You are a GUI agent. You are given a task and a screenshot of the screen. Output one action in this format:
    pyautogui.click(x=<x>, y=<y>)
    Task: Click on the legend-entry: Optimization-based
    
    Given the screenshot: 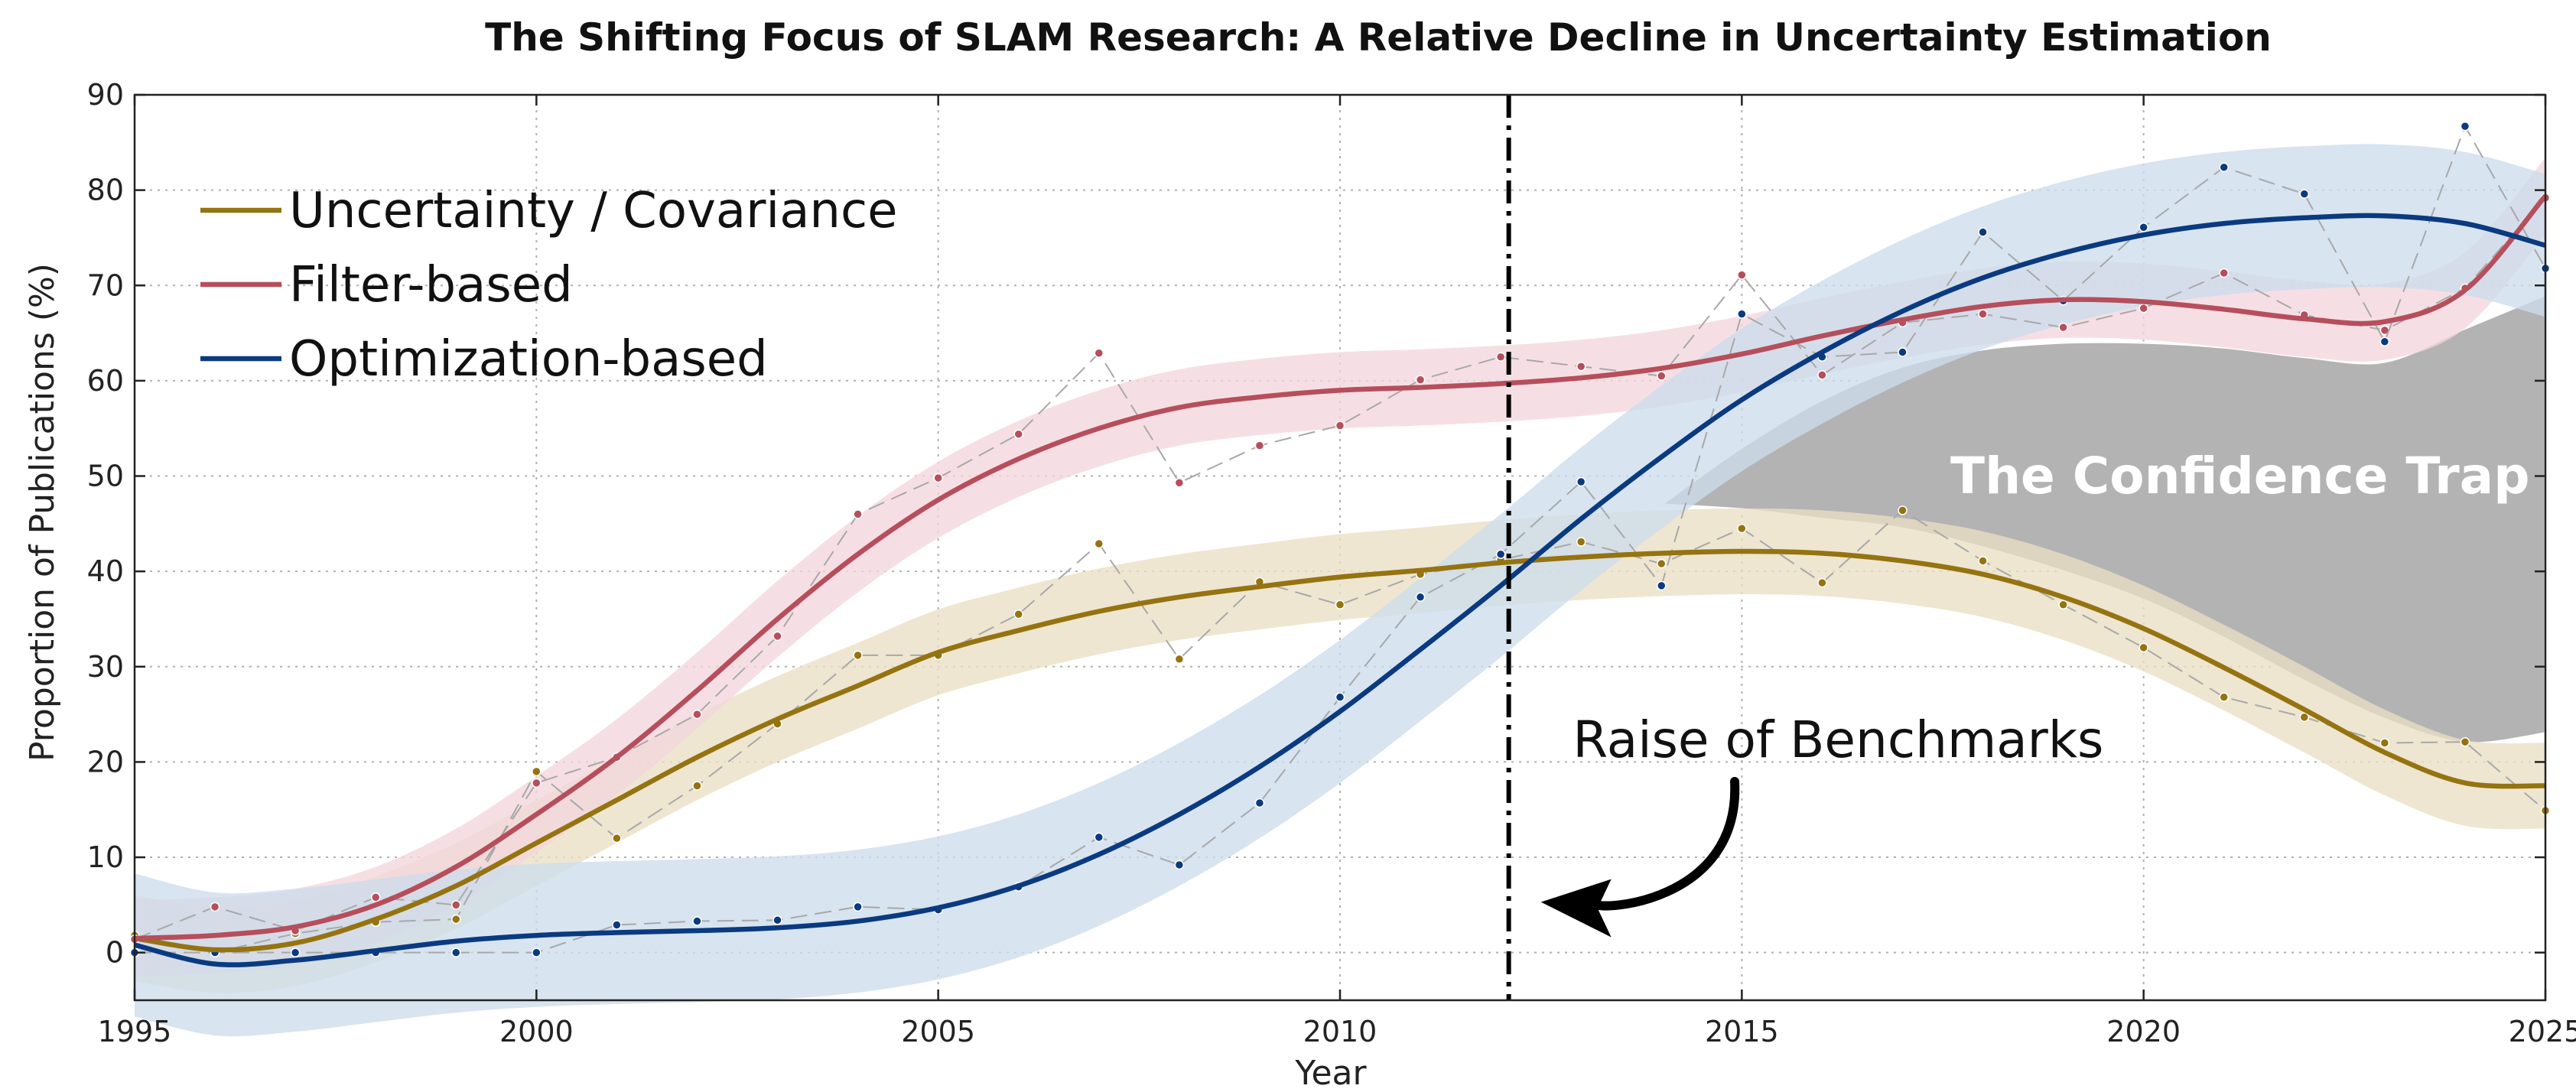 What is the action you would take?
    pyautogui.click(x=528, y=359)
    